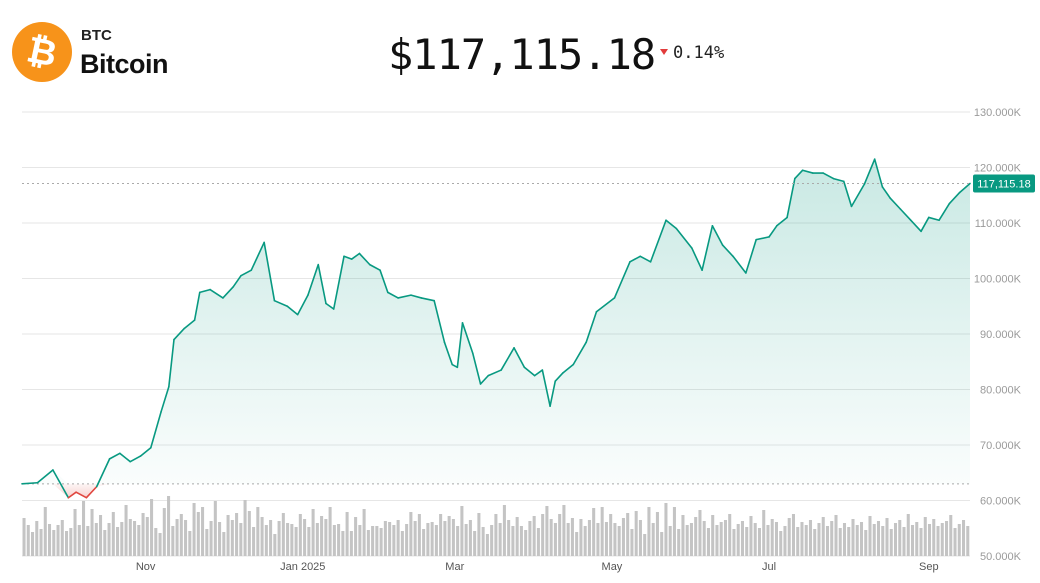 This screenshot has width=1040, height=583. I want to click on price-down-arrow-icon, so click(664, 52).